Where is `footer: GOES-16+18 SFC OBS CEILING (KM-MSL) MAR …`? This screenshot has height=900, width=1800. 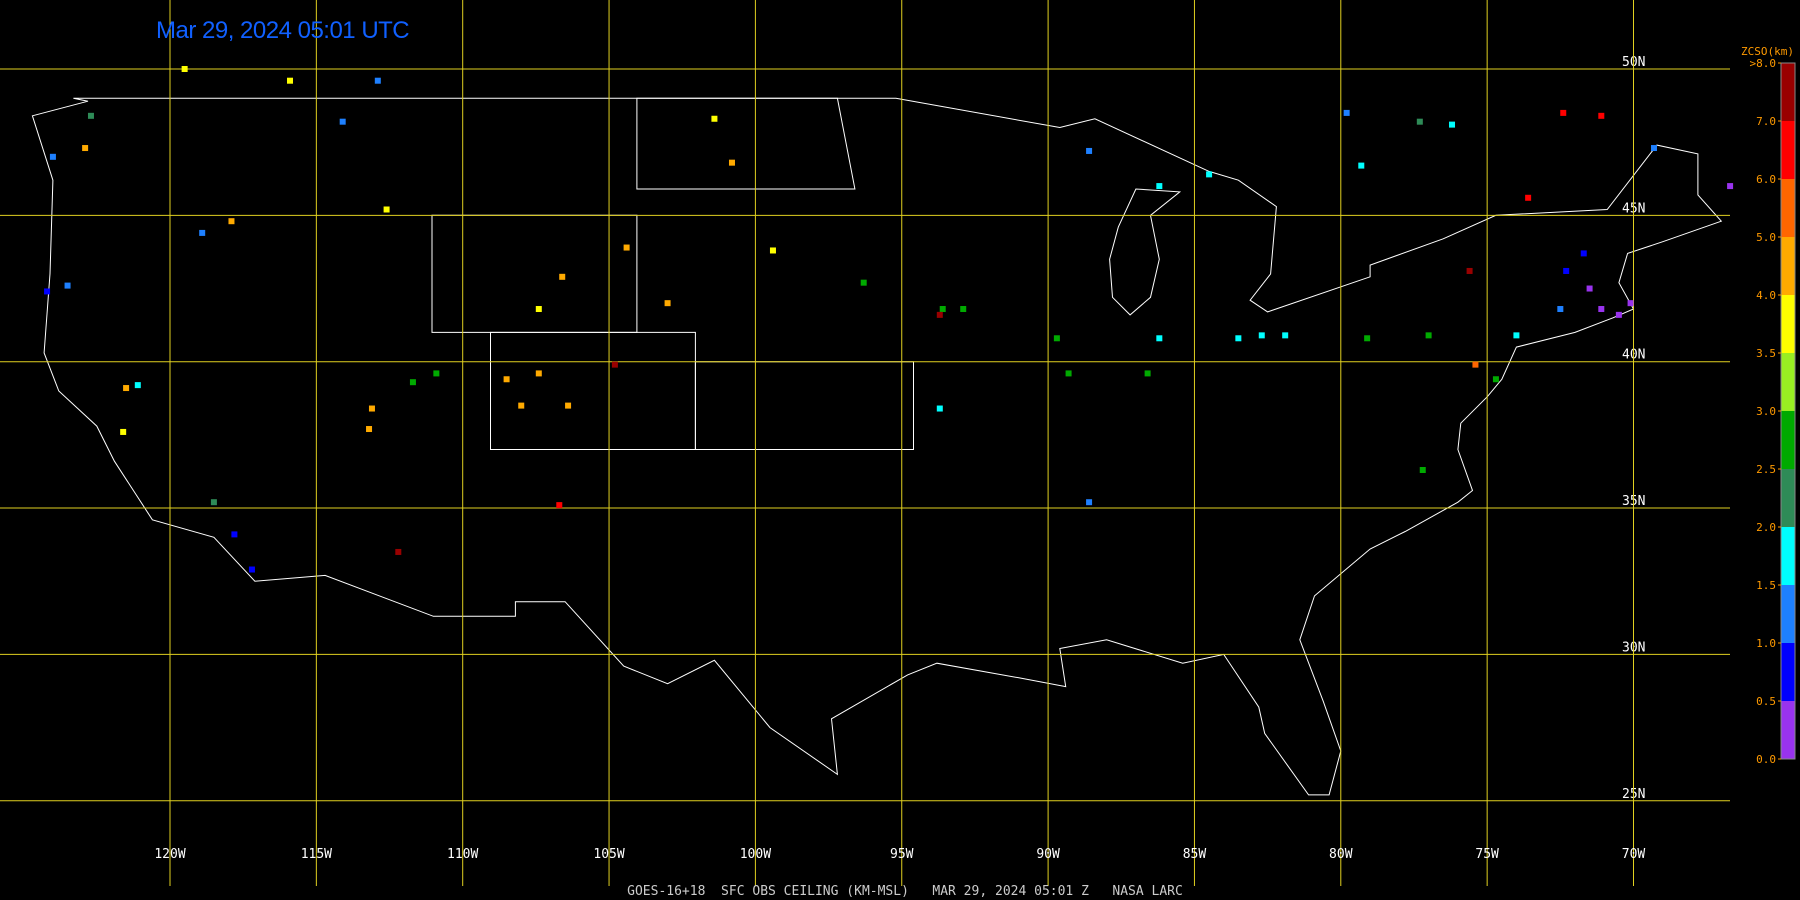 footer: GOES-16+18 SFC OBS CEILING (KM-MSL) MAR … is located at coordinates (905, 891).